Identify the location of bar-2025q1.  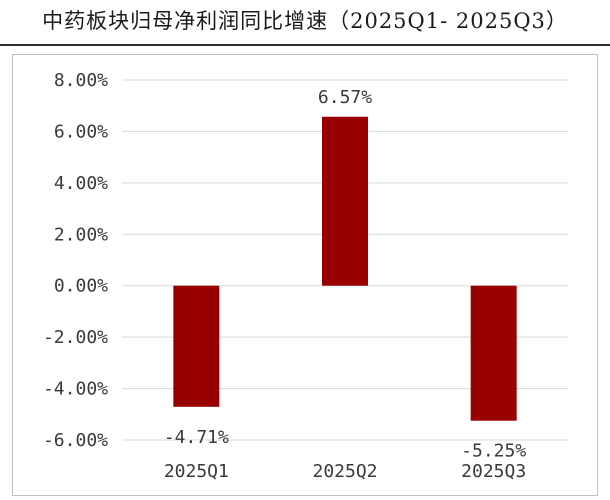
(196, 346).